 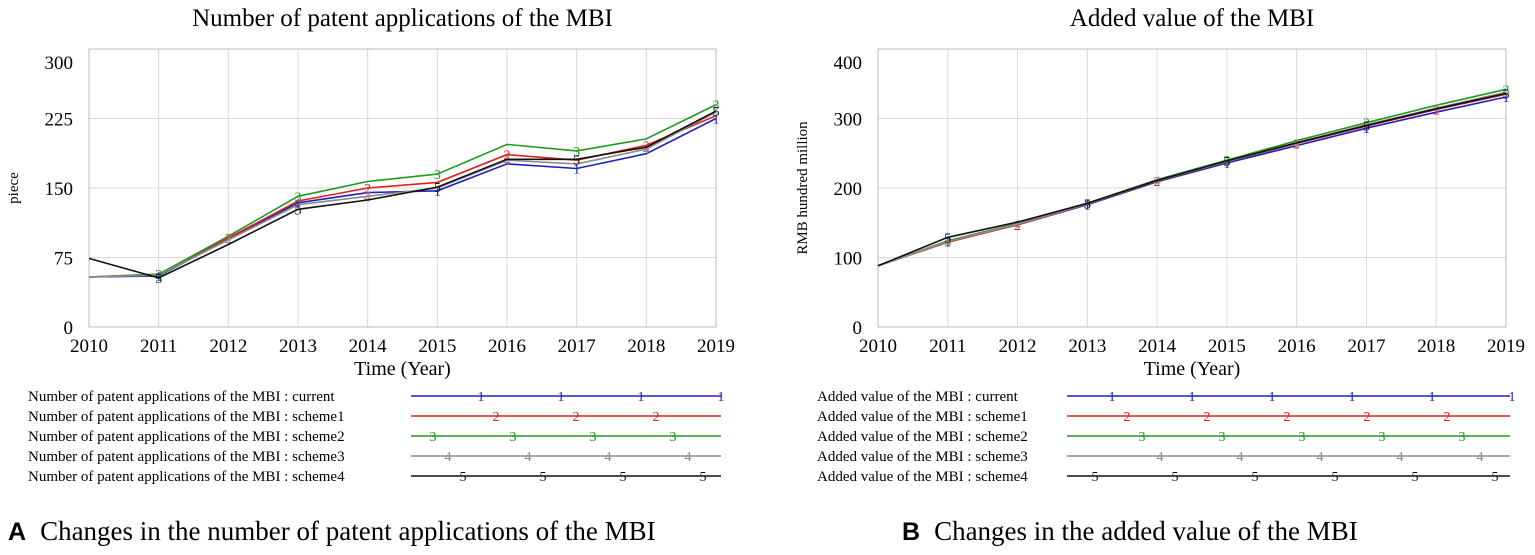 What do you see at coordinates (1366, 346) in the screenshot?
I see `b-x-tick-label: 2017` at bounding box center [1366, 346].